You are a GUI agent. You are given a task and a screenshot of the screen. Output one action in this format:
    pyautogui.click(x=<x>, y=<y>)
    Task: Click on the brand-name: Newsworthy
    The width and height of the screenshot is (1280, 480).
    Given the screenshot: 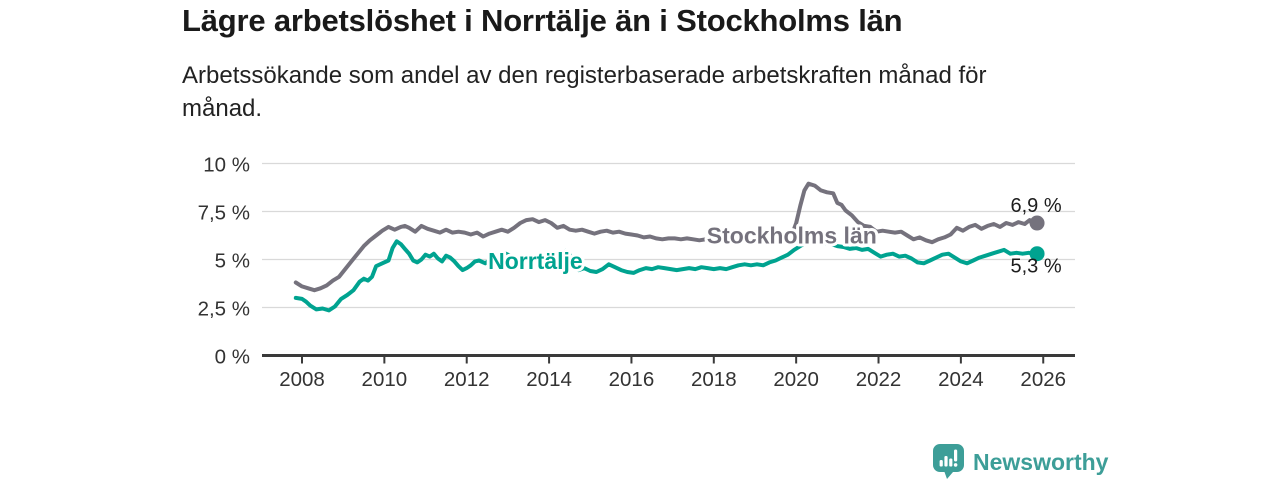 What is the action you would take?
    pyautogui.click(x=1041, y=461)
    